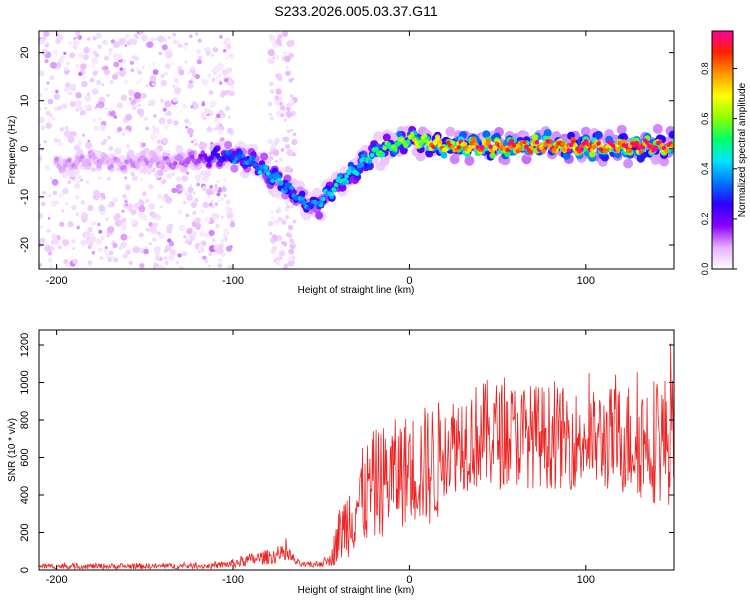 The width and height of the screenshot is (750, 600). I want to click on x-tick-label: 100, so click(586, 580).